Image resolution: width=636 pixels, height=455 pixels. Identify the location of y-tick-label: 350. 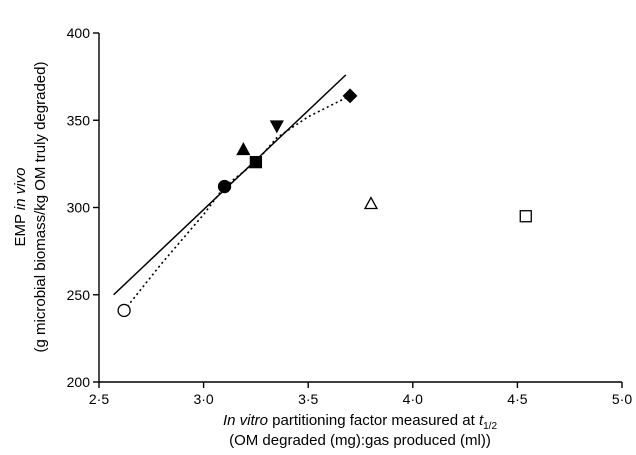
(79, 120).